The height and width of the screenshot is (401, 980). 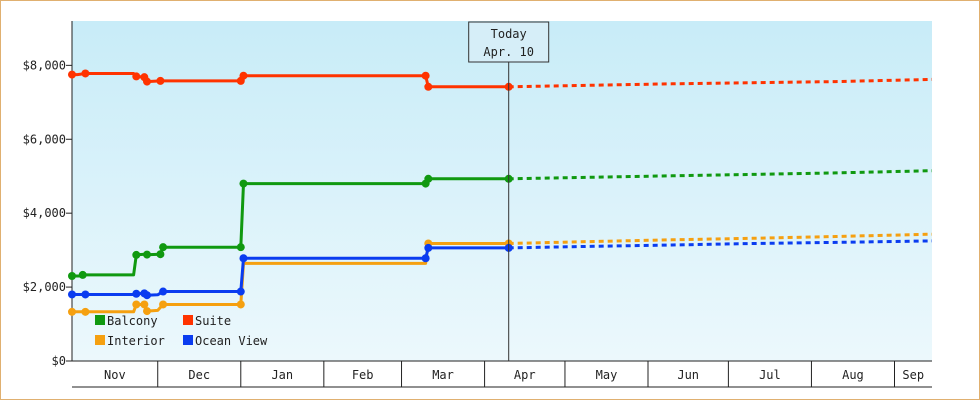 I want to click on month-label: Nov, so click(x=115, y=375).